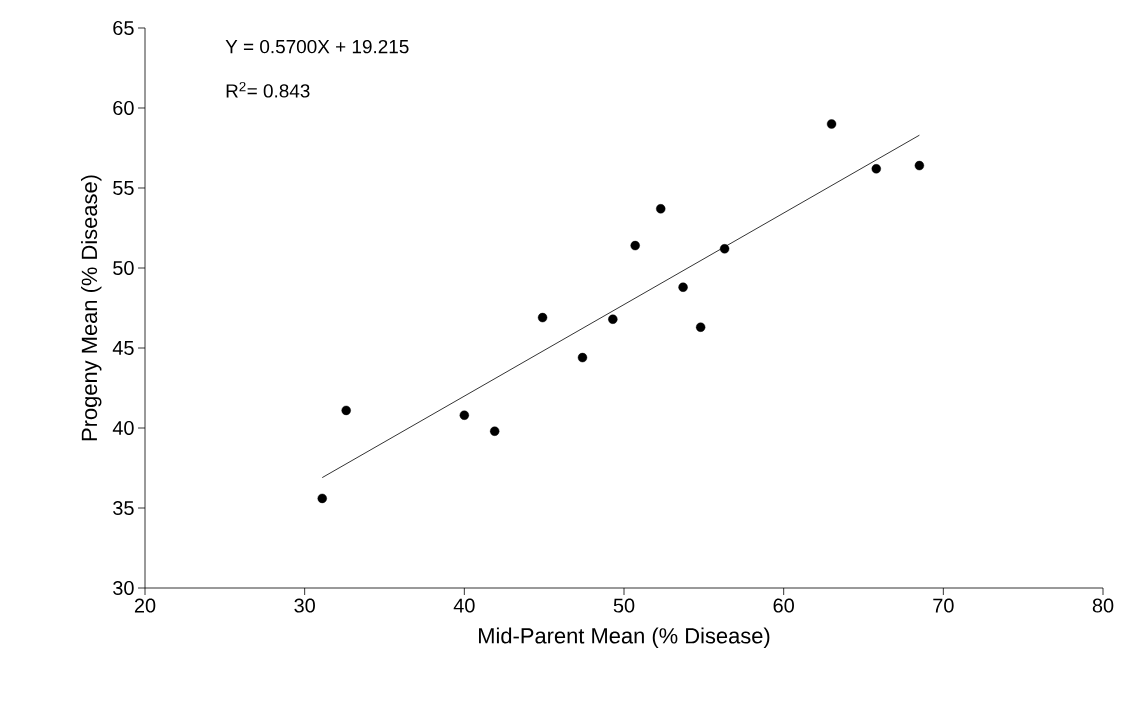  I want to click on y-tick-label: 45, so click(123, 348).